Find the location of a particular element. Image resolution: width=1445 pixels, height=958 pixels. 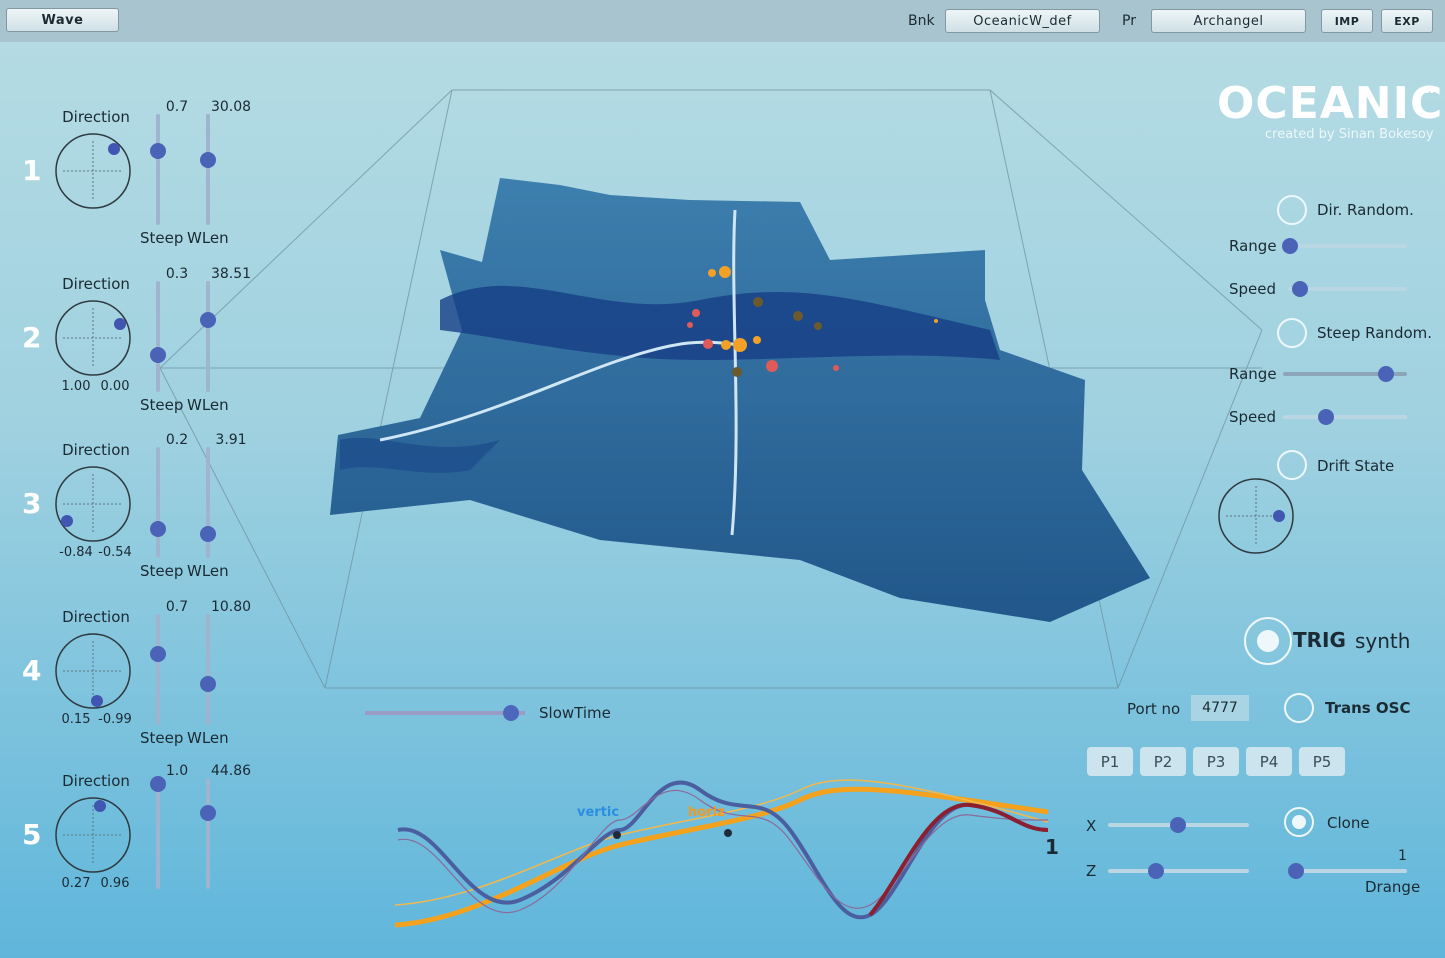

slowtime-slider is located at coordinates (445, 713).